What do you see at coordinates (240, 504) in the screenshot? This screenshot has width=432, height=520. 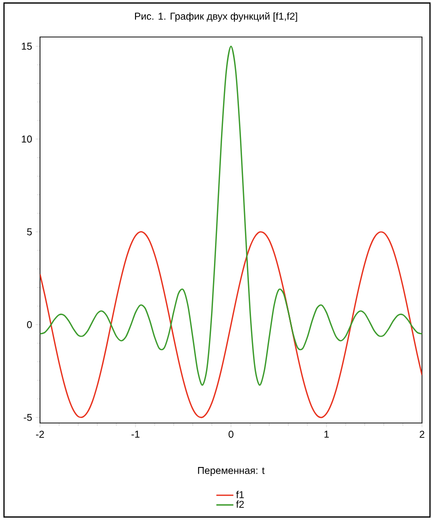 I see `legend-label: f2` at bounding box center [240, 504].